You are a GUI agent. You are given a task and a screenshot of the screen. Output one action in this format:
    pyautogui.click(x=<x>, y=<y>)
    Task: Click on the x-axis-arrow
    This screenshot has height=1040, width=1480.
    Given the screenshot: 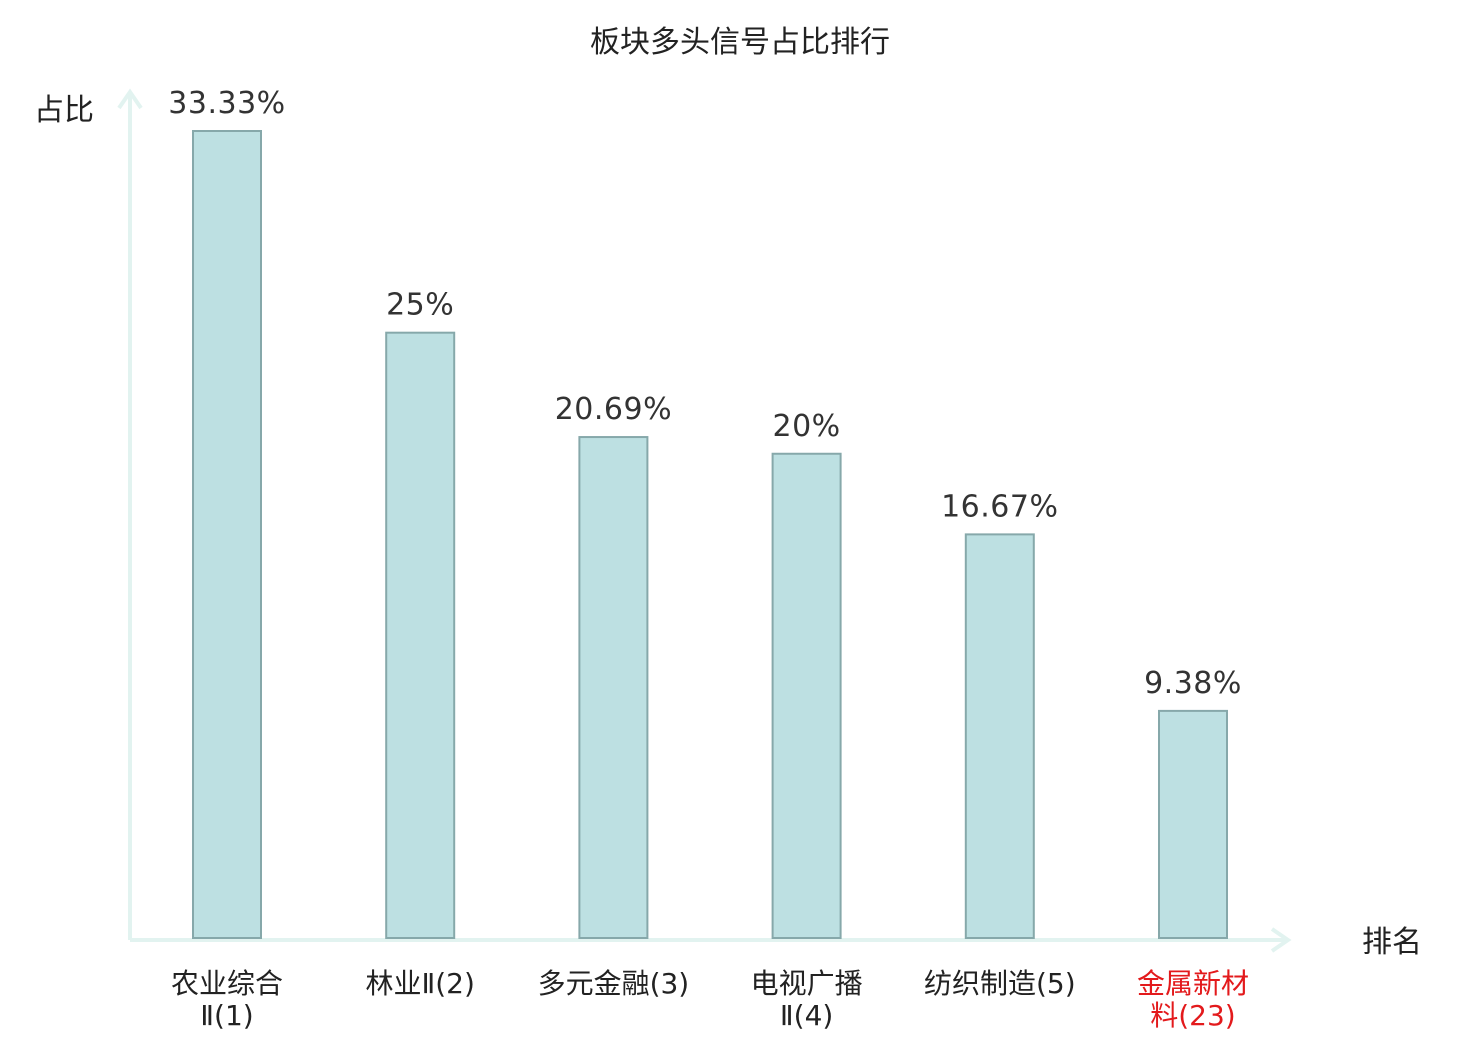 What is the action you would take?
    pyautogui.click(x=1281, y=940)
    